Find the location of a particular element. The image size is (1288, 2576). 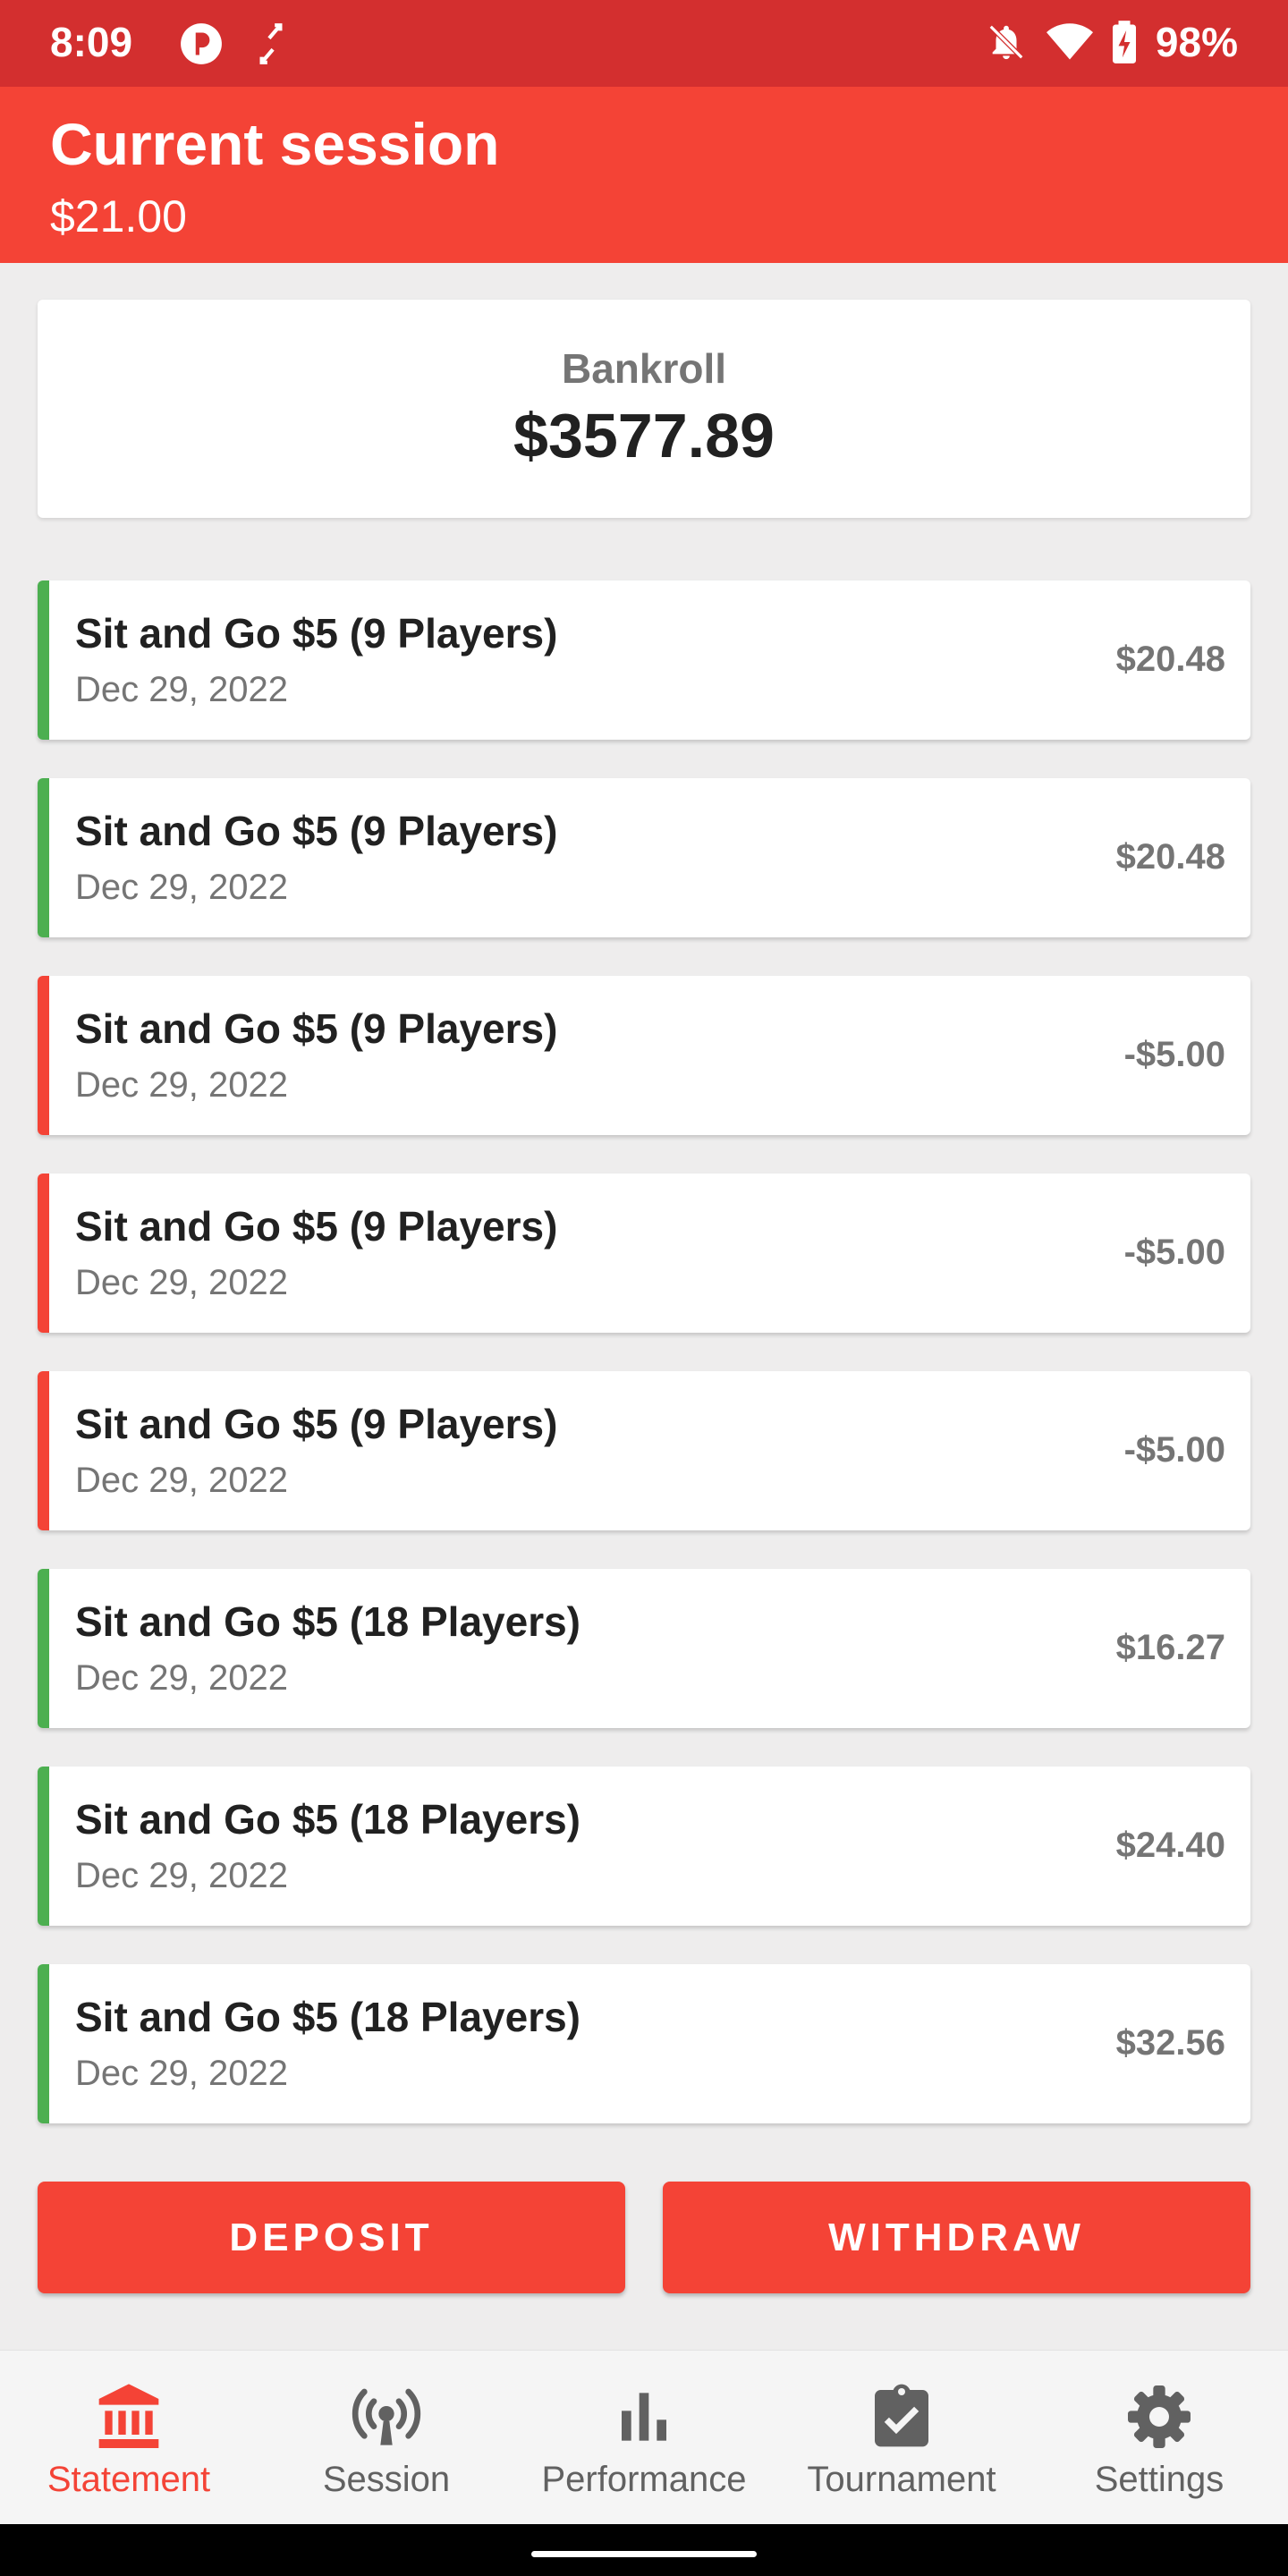

battery-charging-icon is located at coordinates (1124, 42).